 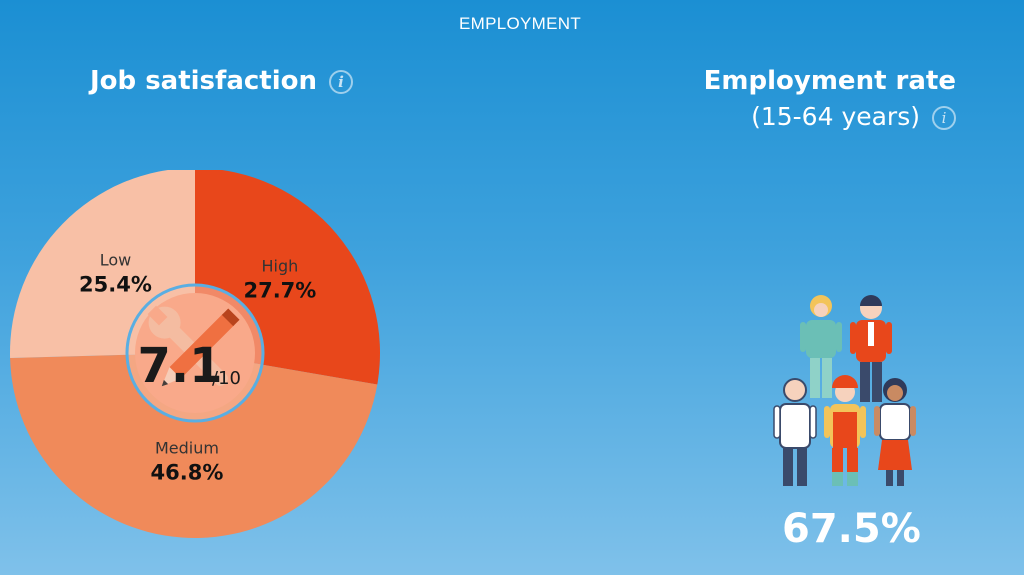 I want to click on pie-value-high: 27.7%, so click(x=279, y=291).